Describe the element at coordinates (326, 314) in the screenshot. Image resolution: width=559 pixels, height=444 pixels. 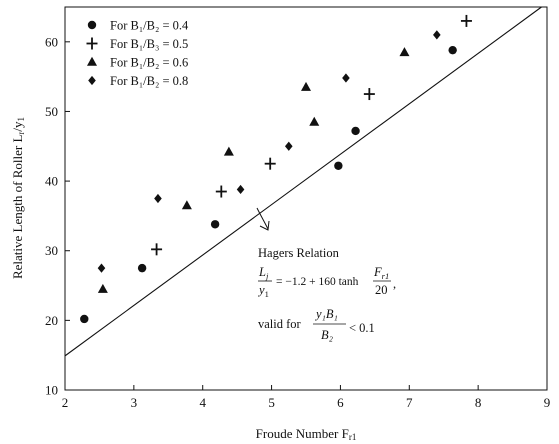
I see `valid-num: y₁B₁` at that location.